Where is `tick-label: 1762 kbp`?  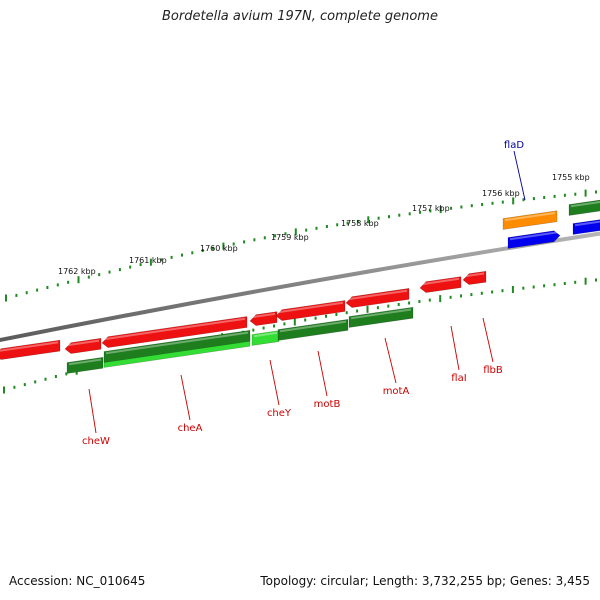 tick-label: 1762 kbp is located at coordinates (77, 271).